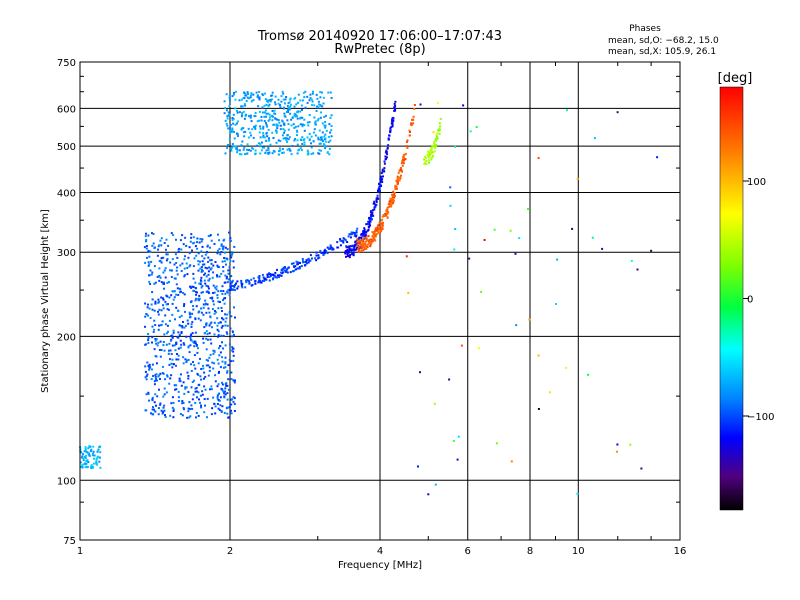 This screenshot has height=600, width=800. Describe the element at coordinates (66, 63) in the screenshot. I see `y-tick-label: 750` at that location.